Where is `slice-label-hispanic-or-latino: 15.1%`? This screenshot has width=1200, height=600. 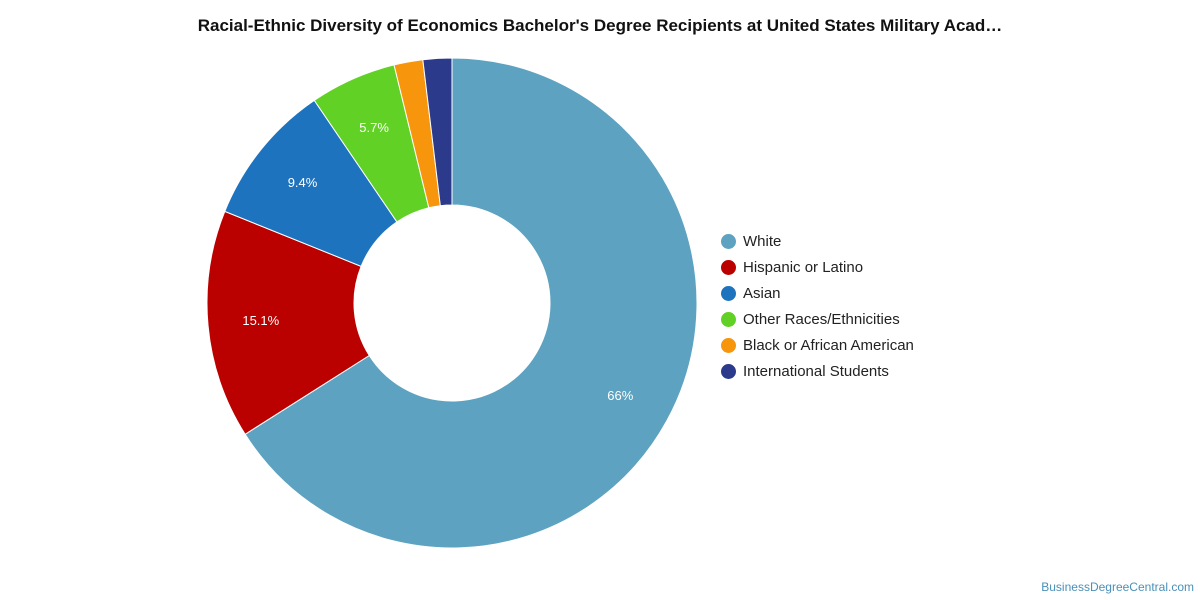
slice-label-hispanic-or-latino: 15.1% is located at coordinates (260, 320).